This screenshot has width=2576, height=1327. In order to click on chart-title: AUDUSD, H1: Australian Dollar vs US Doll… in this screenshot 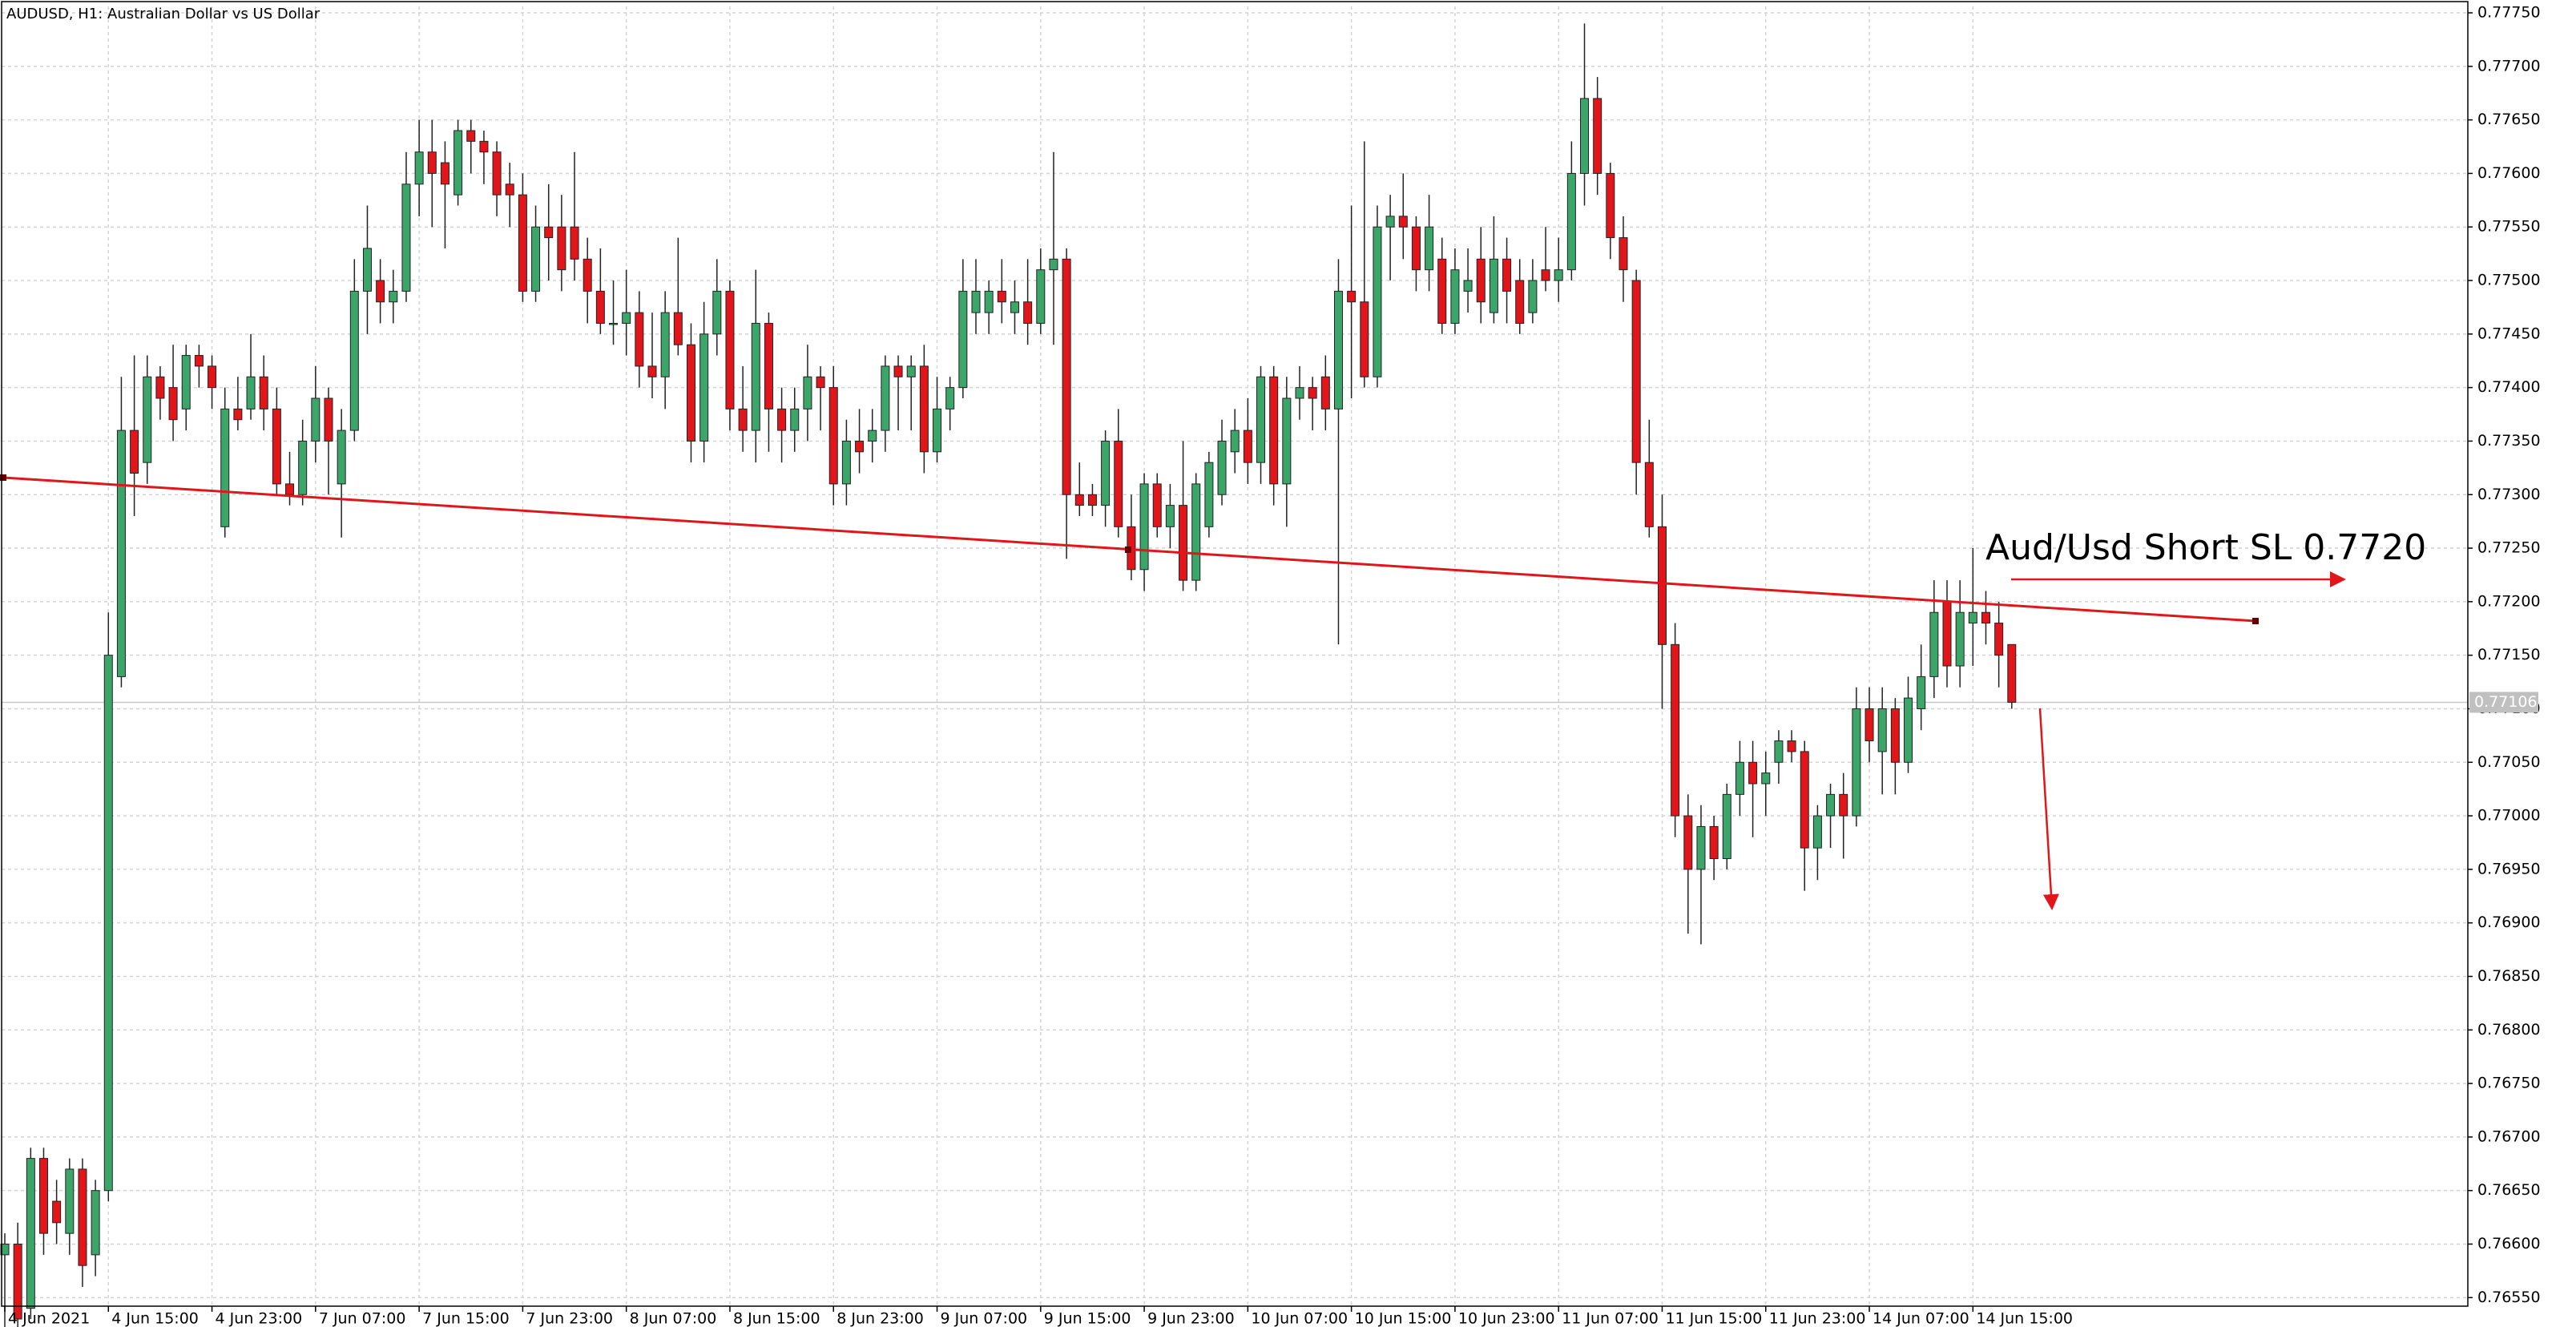, I will do `click(163, 14)`.